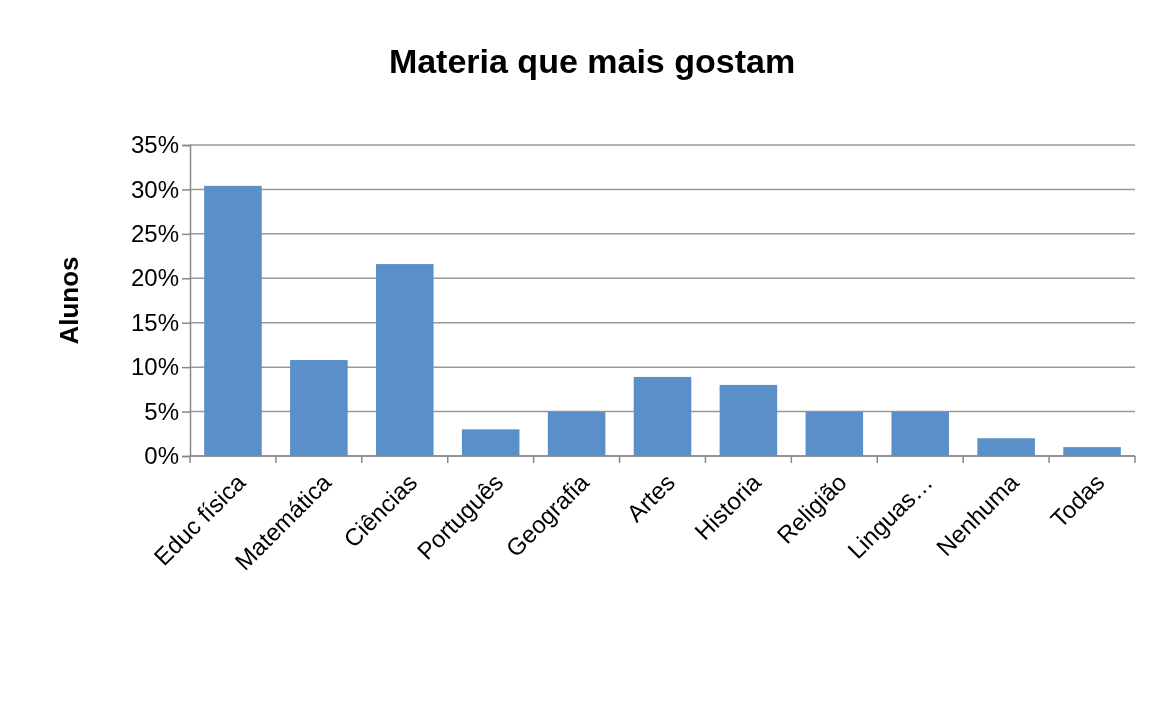 The height and width of the screenshot is (701, 1160). What do you see at coordinates (154, 322) in the screenshot?
I see `y-tick-label: 15%` at bounding box center [154, 322].